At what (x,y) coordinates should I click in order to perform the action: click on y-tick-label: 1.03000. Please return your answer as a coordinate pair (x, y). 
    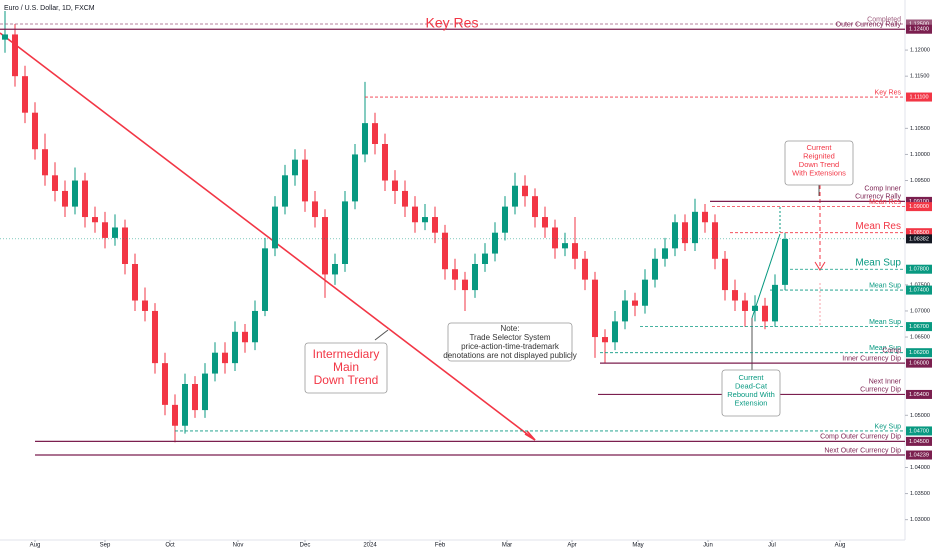
    Looking at the image, I should click on (920, 520).